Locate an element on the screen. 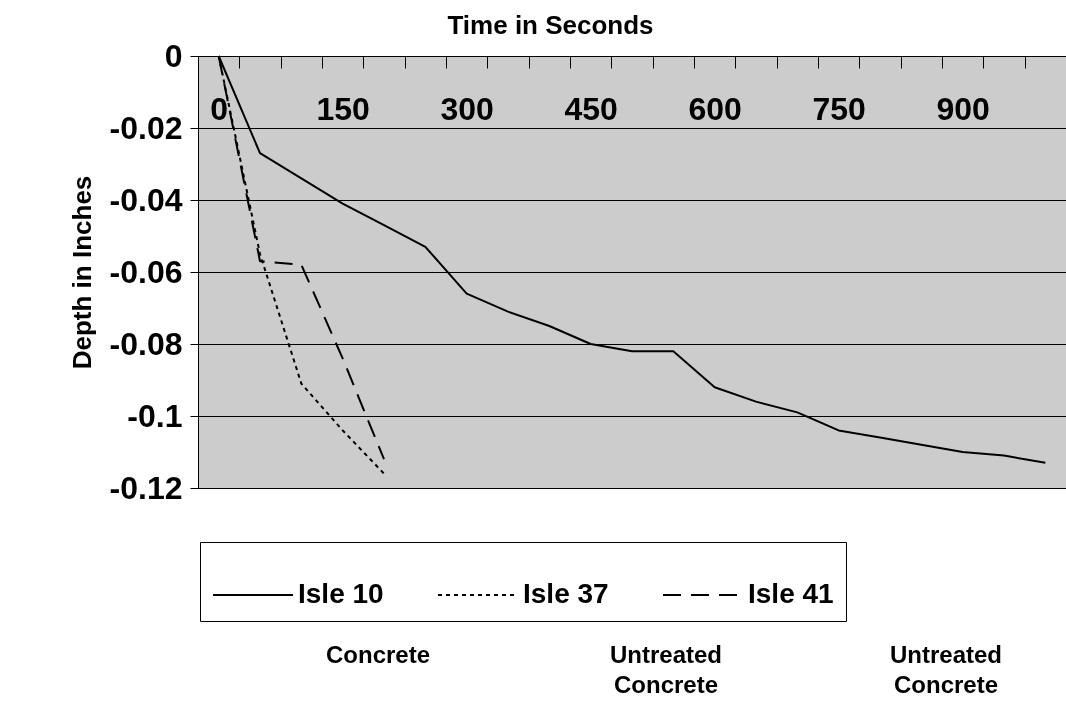 The height and width of the screenshot is (702, 1066). legend-label: Isle 41 is located at coordinates (791, 593).